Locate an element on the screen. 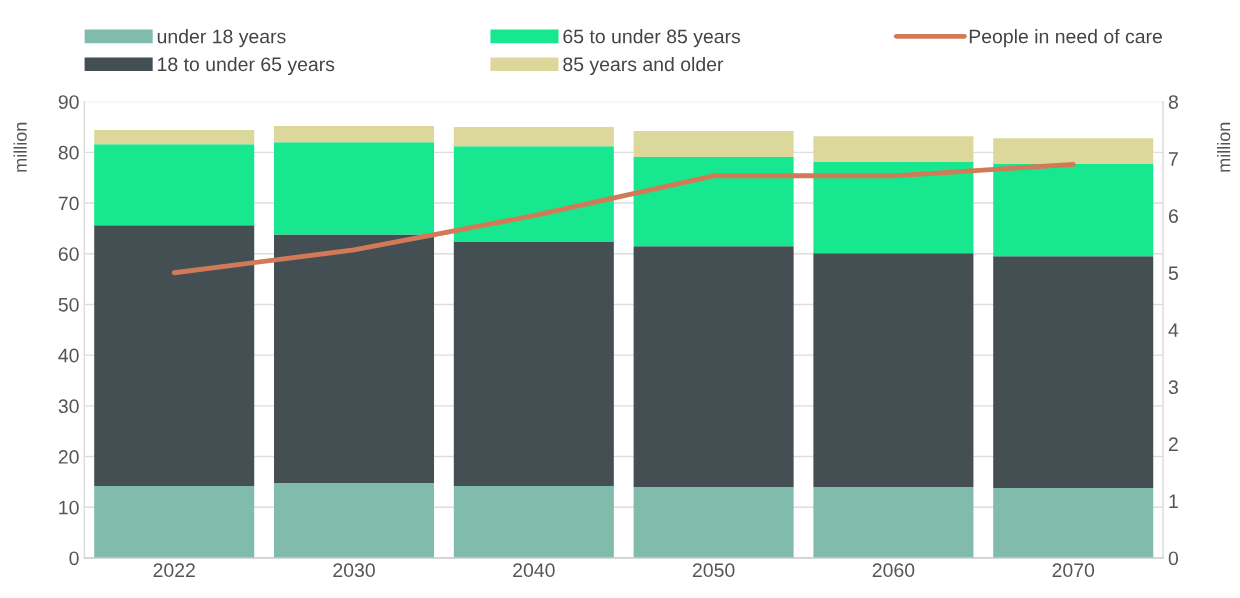  y2-axis-title: million is located at coordinates (1224, 147).